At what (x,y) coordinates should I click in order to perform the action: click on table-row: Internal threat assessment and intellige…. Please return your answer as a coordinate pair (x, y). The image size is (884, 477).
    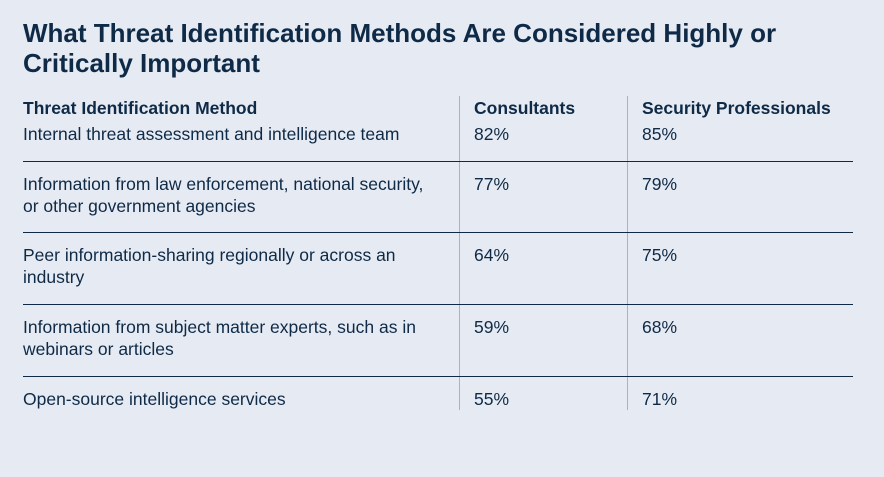
    Looking at the image, I should click on (438, 142).